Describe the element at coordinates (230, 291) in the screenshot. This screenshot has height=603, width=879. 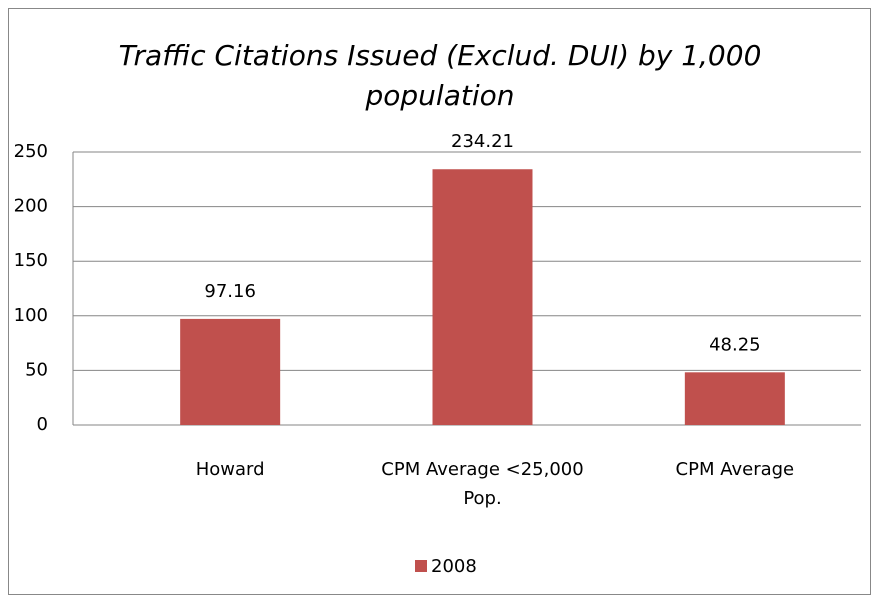
I see `data-label: 97.16` at that location.